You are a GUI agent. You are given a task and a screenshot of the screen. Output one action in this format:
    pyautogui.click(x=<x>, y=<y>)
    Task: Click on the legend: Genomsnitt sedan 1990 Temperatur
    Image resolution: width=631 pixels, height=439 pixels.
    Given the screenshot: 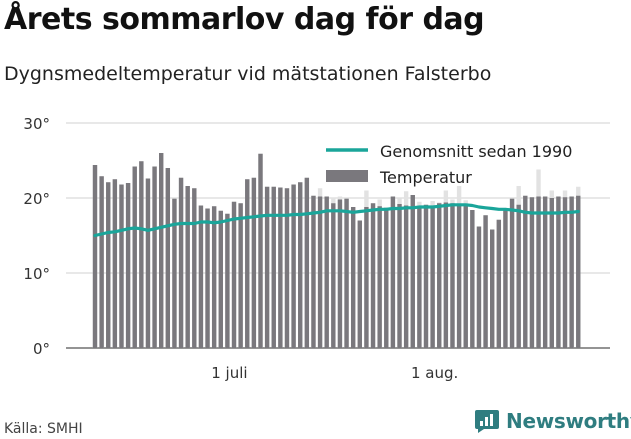 What is the action you would take?
    pyautogui.click(x=449, y=164)
    